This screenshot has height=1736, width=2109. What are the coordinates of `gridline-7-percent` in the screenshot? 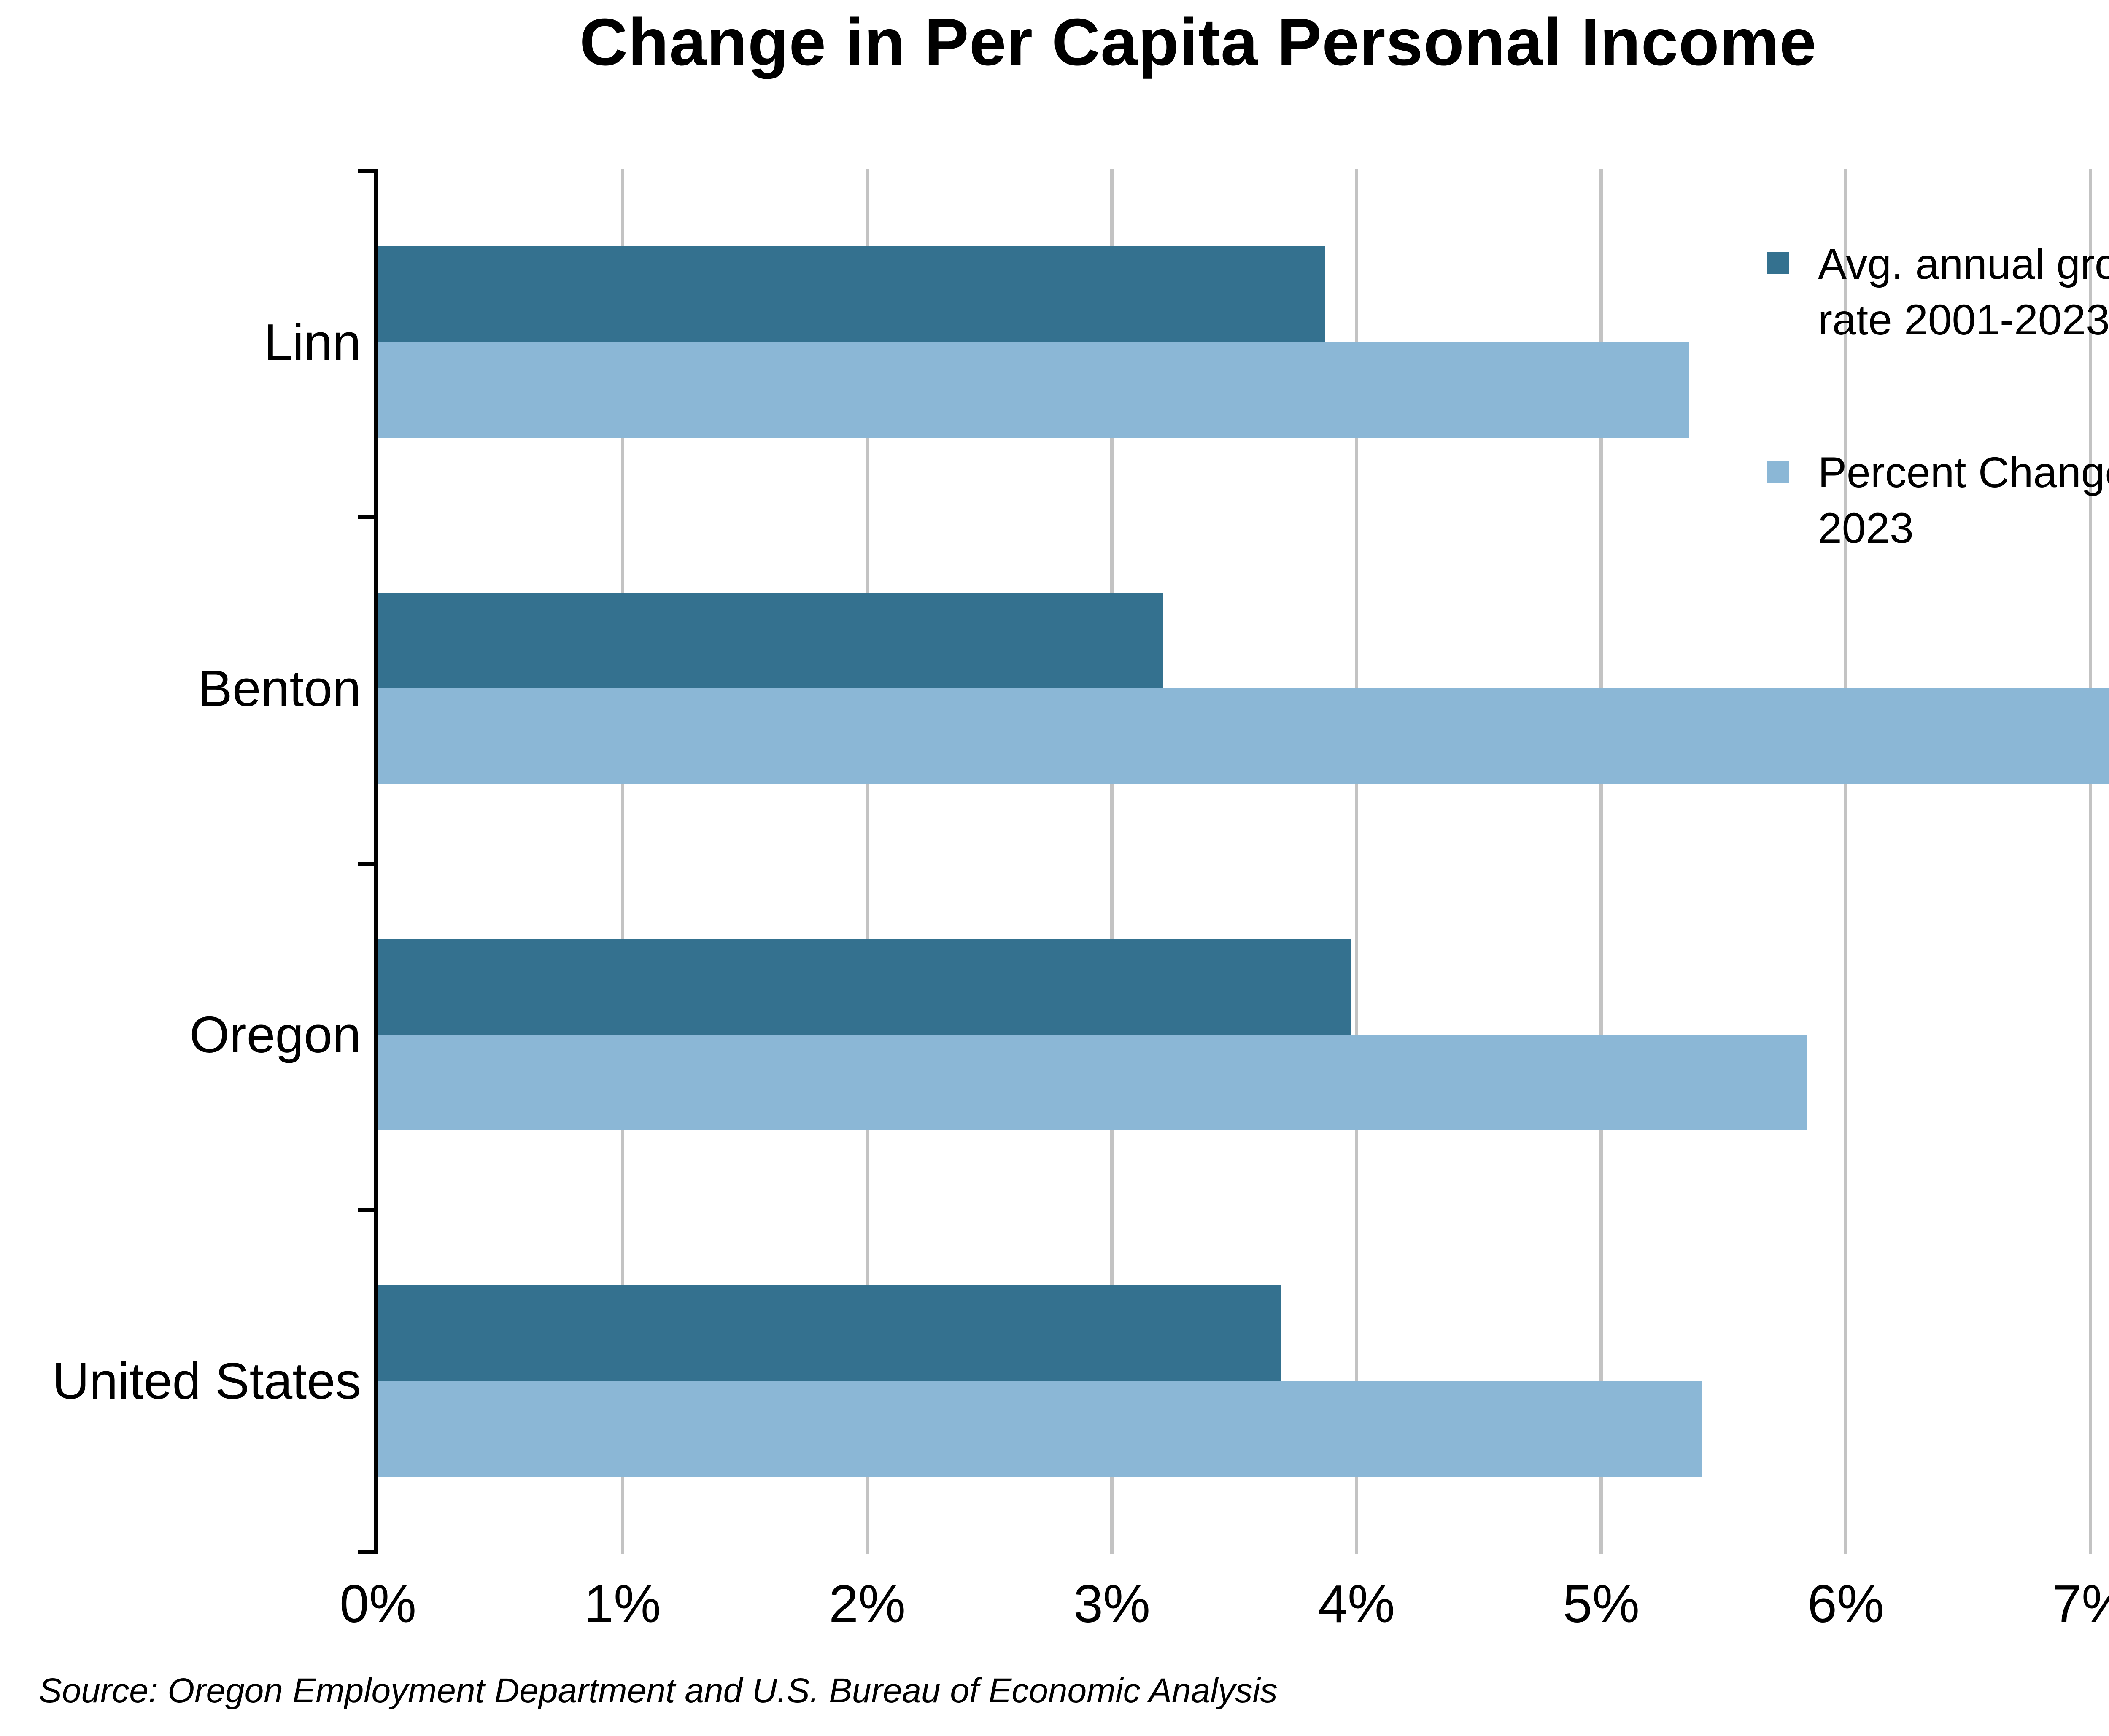 It's located at (2090, 862).